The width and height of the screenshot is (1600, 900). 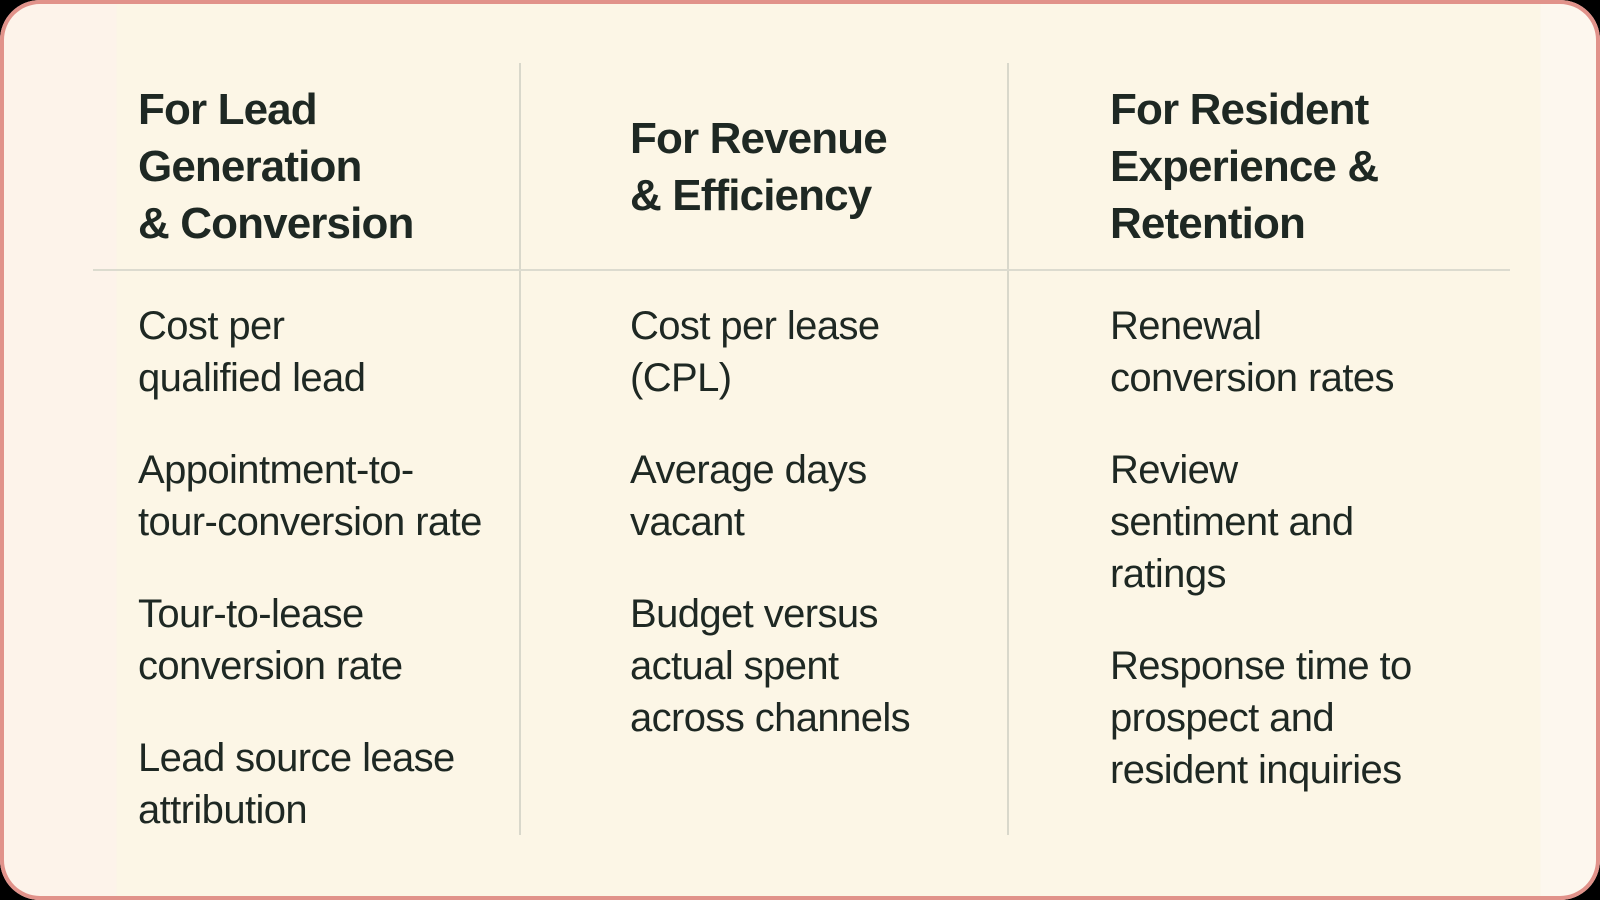 I want to click on column-header-revenue-efficiency: For Revenue & Efficiency, so click(x=759, y=166).